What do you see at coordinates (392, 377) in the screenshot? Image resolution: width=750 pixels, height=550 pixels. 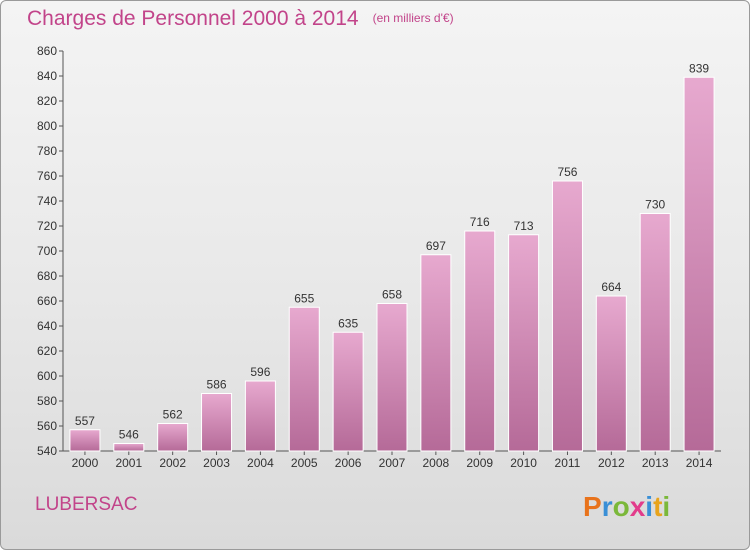 I see `bar-2007` at bounding box center [392, 377].